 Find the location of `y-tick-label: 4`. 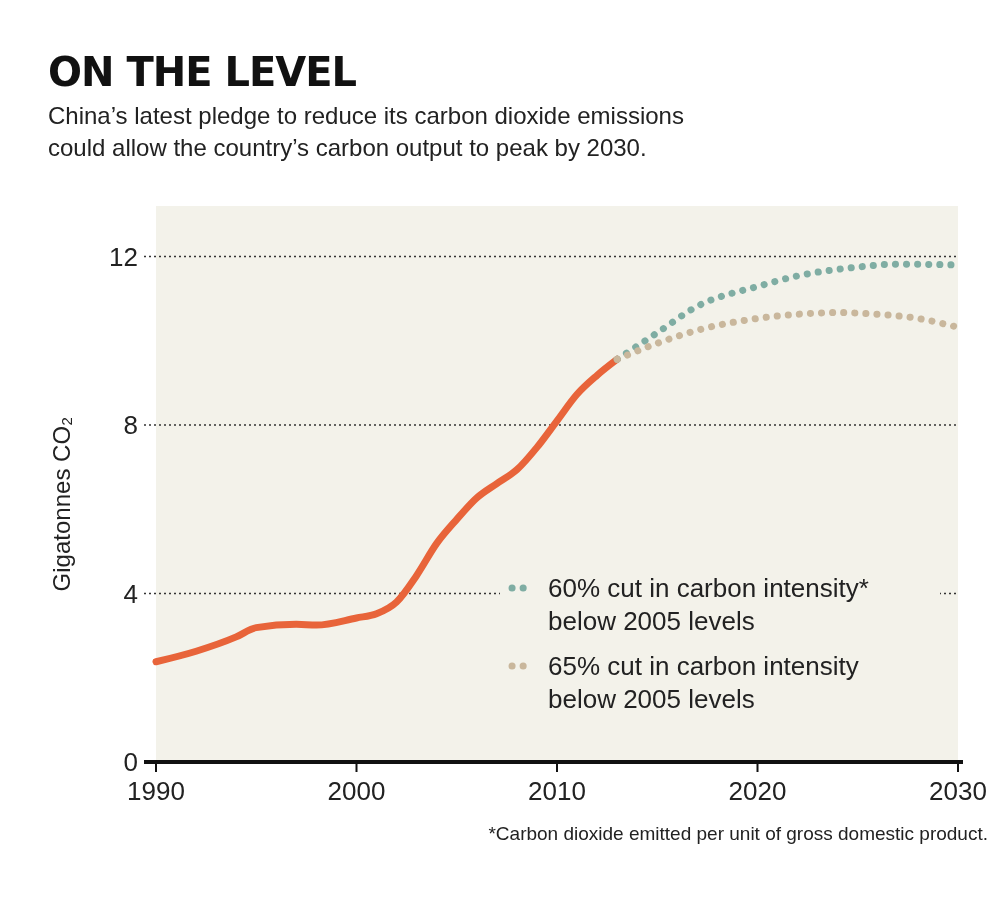

y-tick-label: 4 is located at coordinates (130, 593).